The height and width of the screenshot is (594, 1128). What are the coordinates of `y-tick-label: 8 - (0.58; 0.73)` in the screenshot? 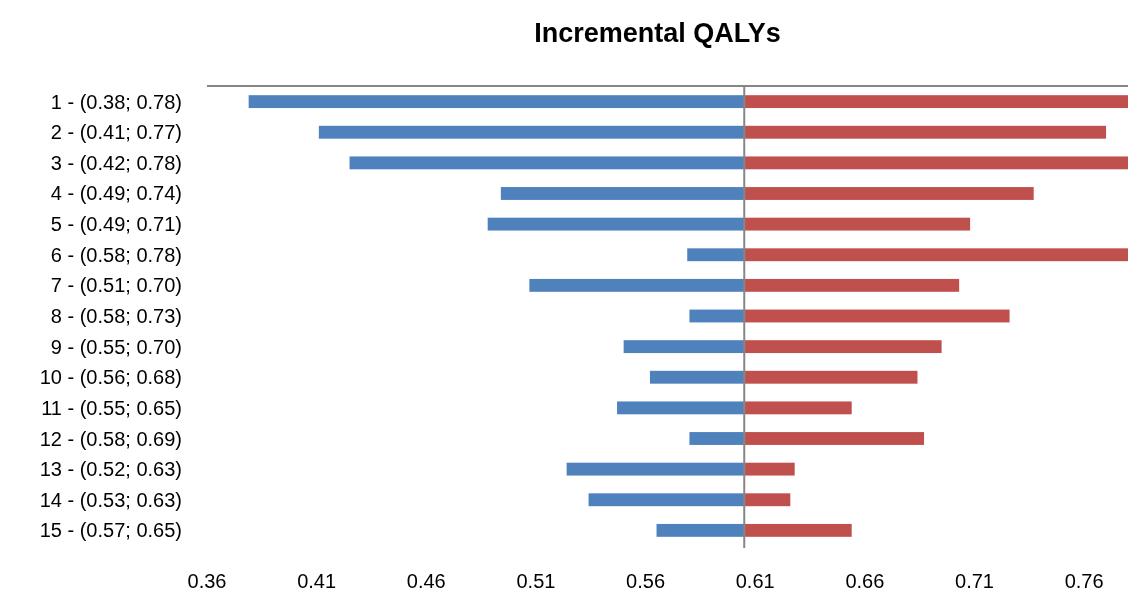 It's located at (116, 316).